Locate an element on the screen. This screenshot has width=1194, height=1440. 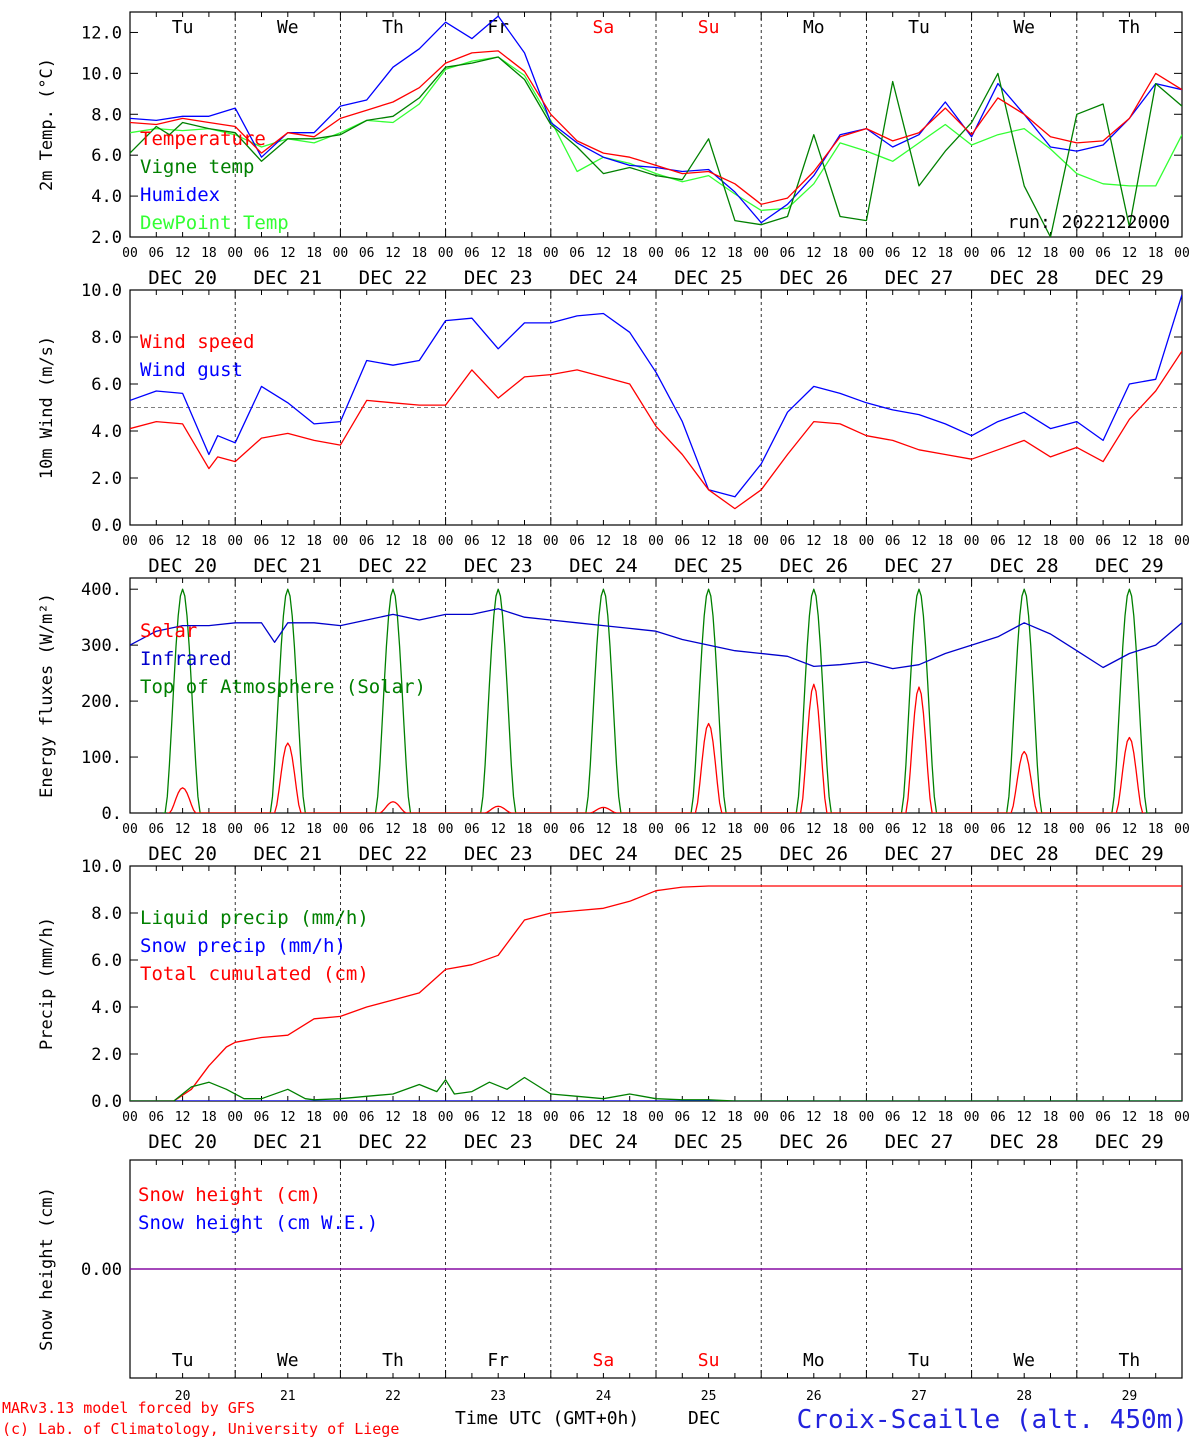
day-number: 20 is located at coordinates (183, 1396).